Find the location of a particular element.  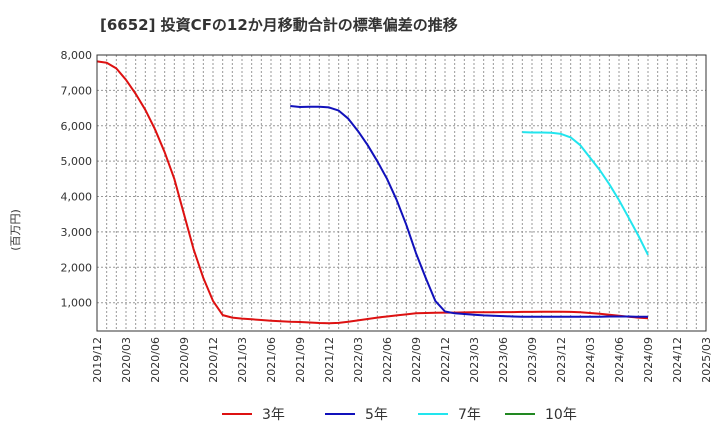

x-tick-label: 2022/06 is located at coordinates (387, 360).